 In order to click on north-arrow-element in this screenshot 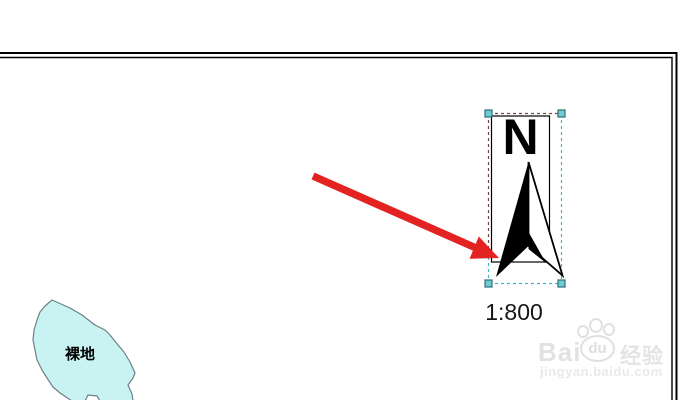, I will do `click(527, 197)`.